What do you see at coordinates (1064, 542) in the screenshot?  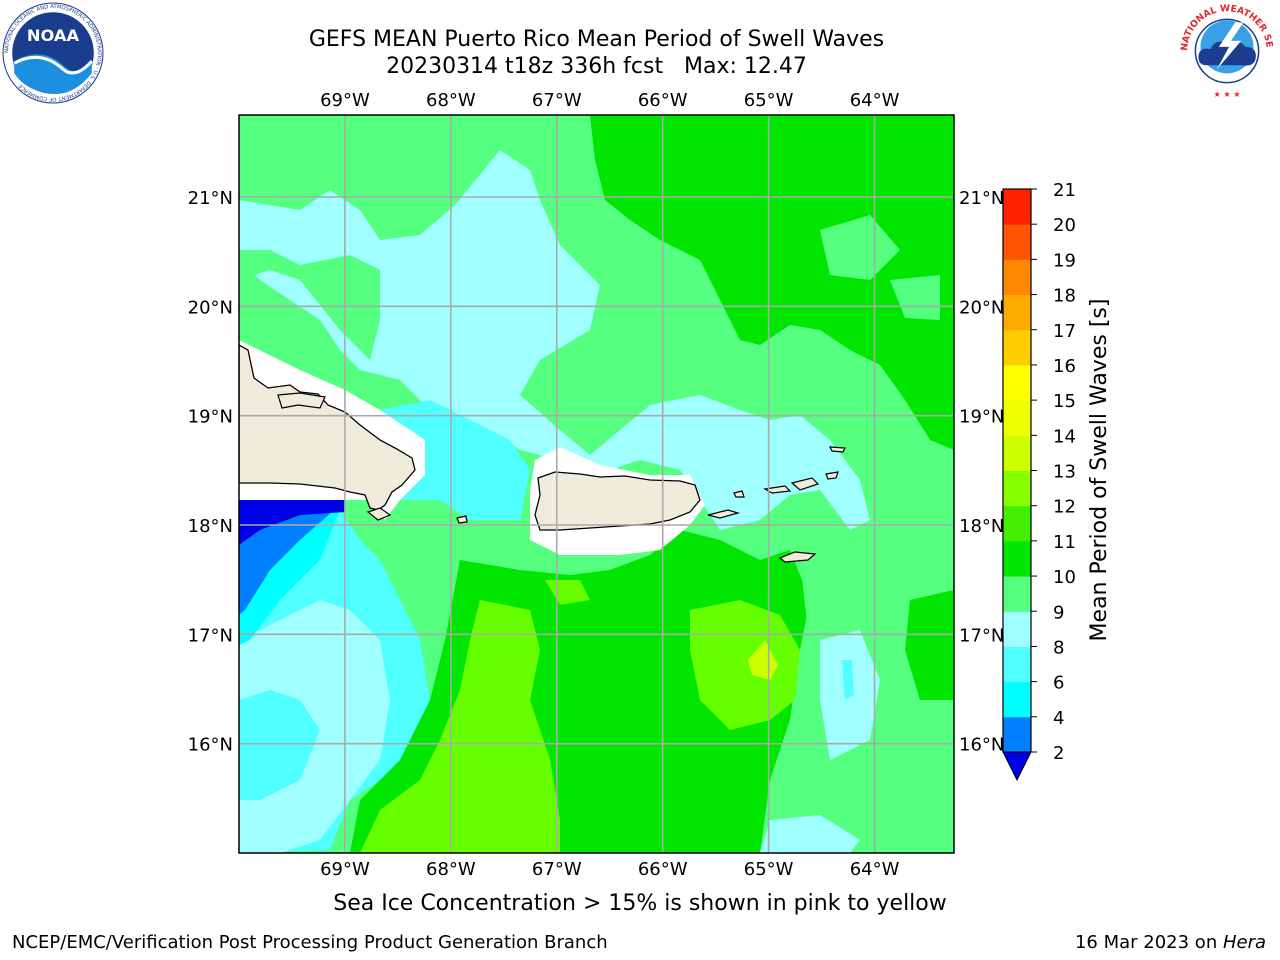 I see `colorbar-tick-label: 11` at bounding box center [1064, 542].